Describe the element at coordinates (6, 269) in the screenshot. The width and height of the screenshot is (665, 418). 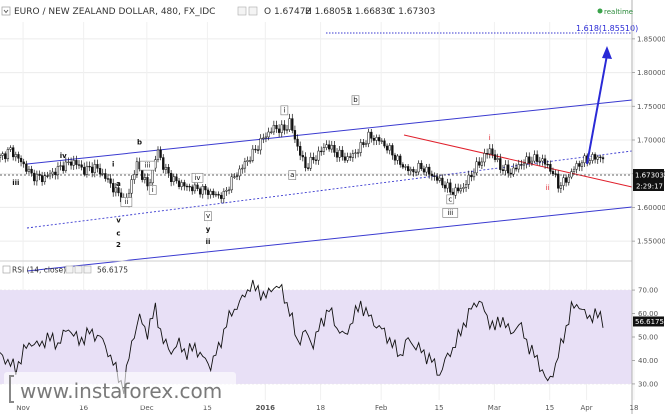
I see `rsi-collapse-toggle` at that location.